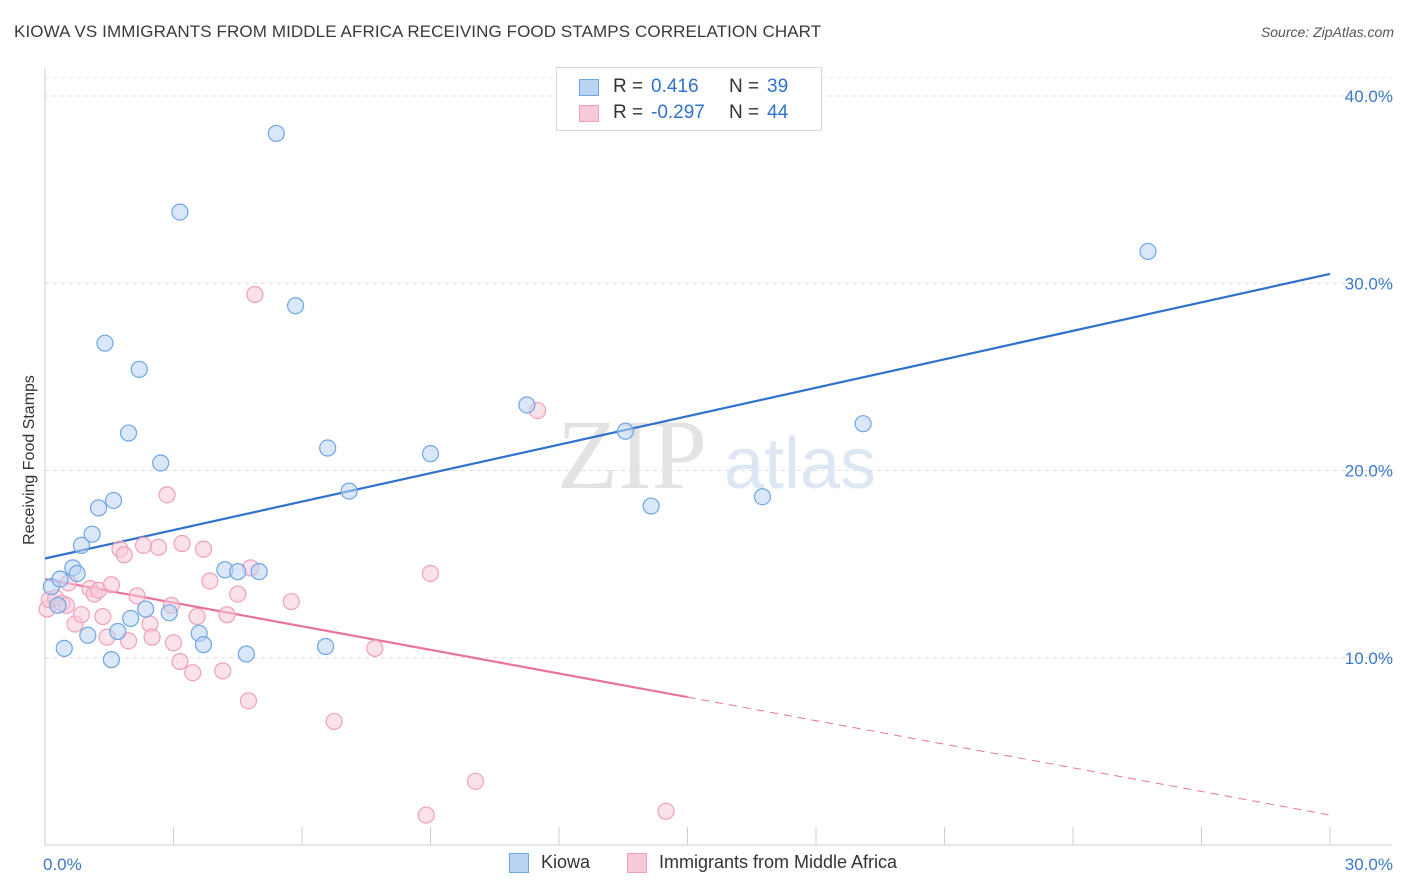  I want to click on series-legend: Kiowa Immigrants from Middle Africa, so click(703, 865).